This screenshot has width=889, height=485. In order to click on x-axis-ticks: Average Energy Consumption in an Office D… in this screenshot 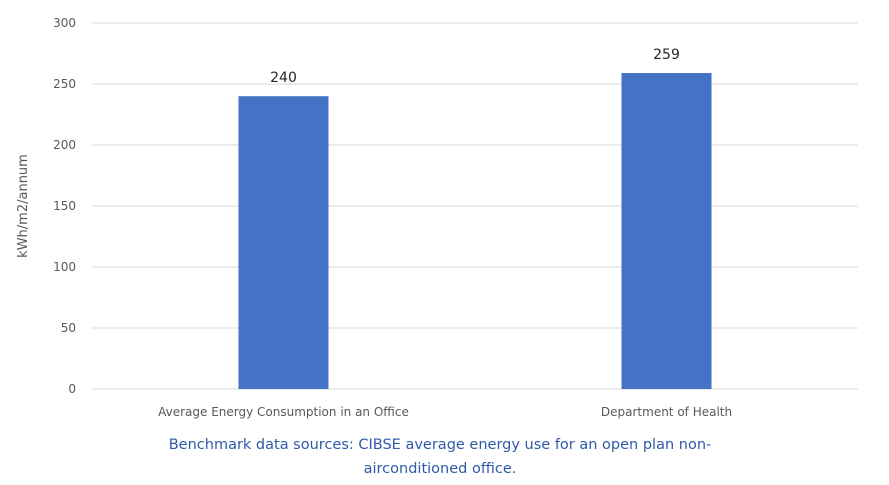, I will do `click(445, 412)`.